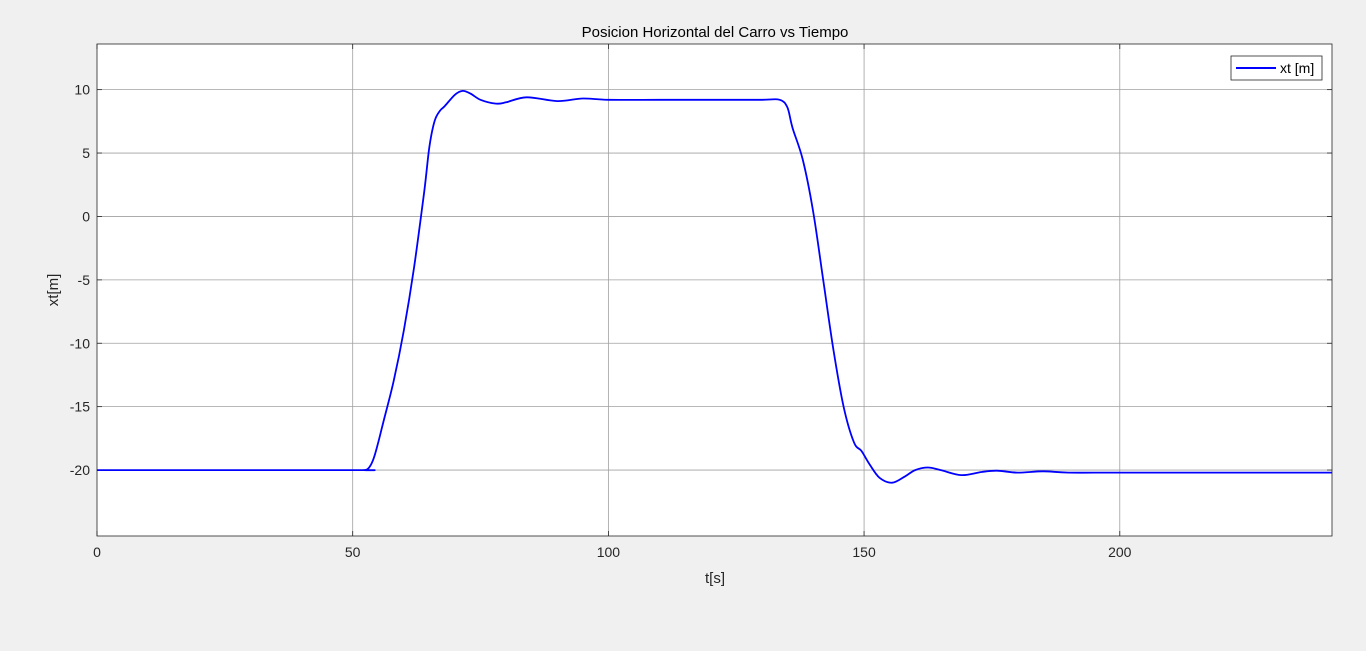 This screenshot has width=1366, height=651. Describe the element at coordinates (80, 343) in the screenshot. I see `y-tick-label: -10` at that location.